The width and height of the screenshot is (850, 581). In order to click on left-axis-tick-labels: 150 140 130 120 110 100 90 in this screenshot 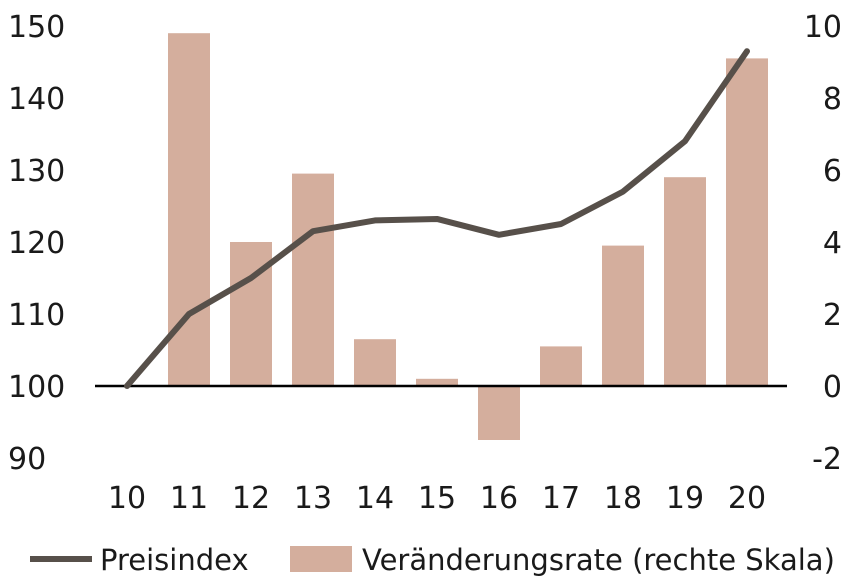, I will do `click(36, 243)`.